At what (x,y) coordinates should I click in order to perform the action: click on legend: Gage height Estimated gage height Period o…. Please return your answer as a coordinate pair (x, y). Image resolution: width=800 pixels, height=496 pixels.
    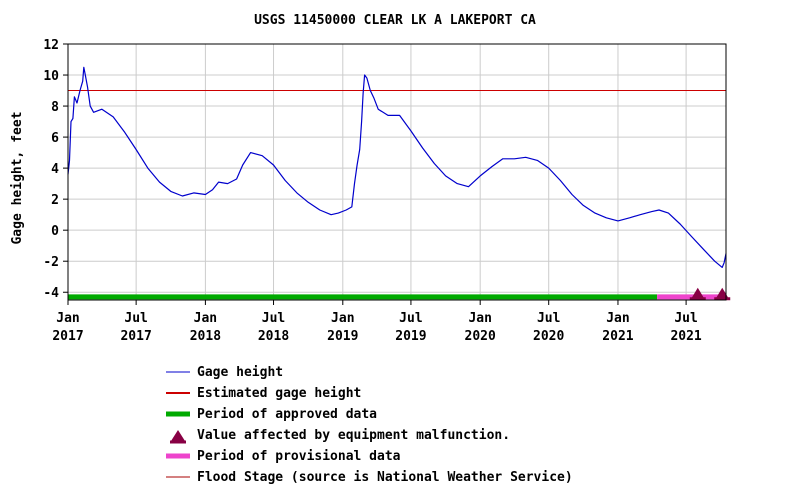
    Looking at the image, I should click on (369, 425).